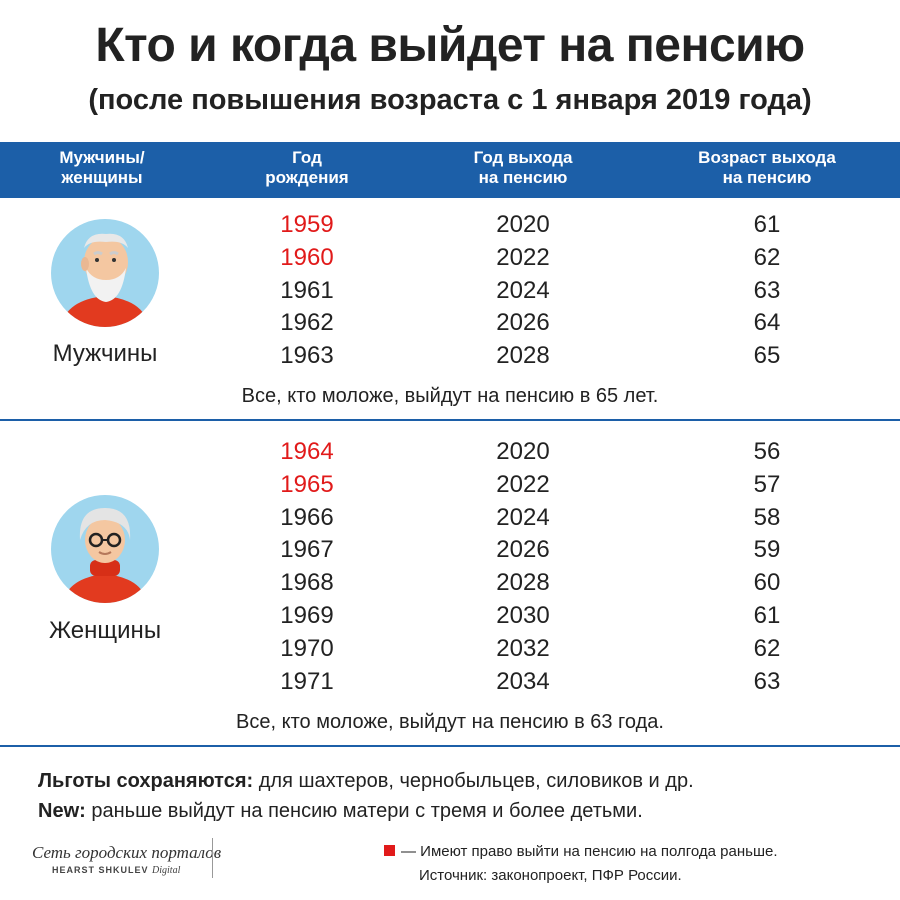  What do you see at coordinates (127, 852) in the screenshot?
I see `publisher-logo-line1: Сеть городских порталов` at bounding box center [127, 852].